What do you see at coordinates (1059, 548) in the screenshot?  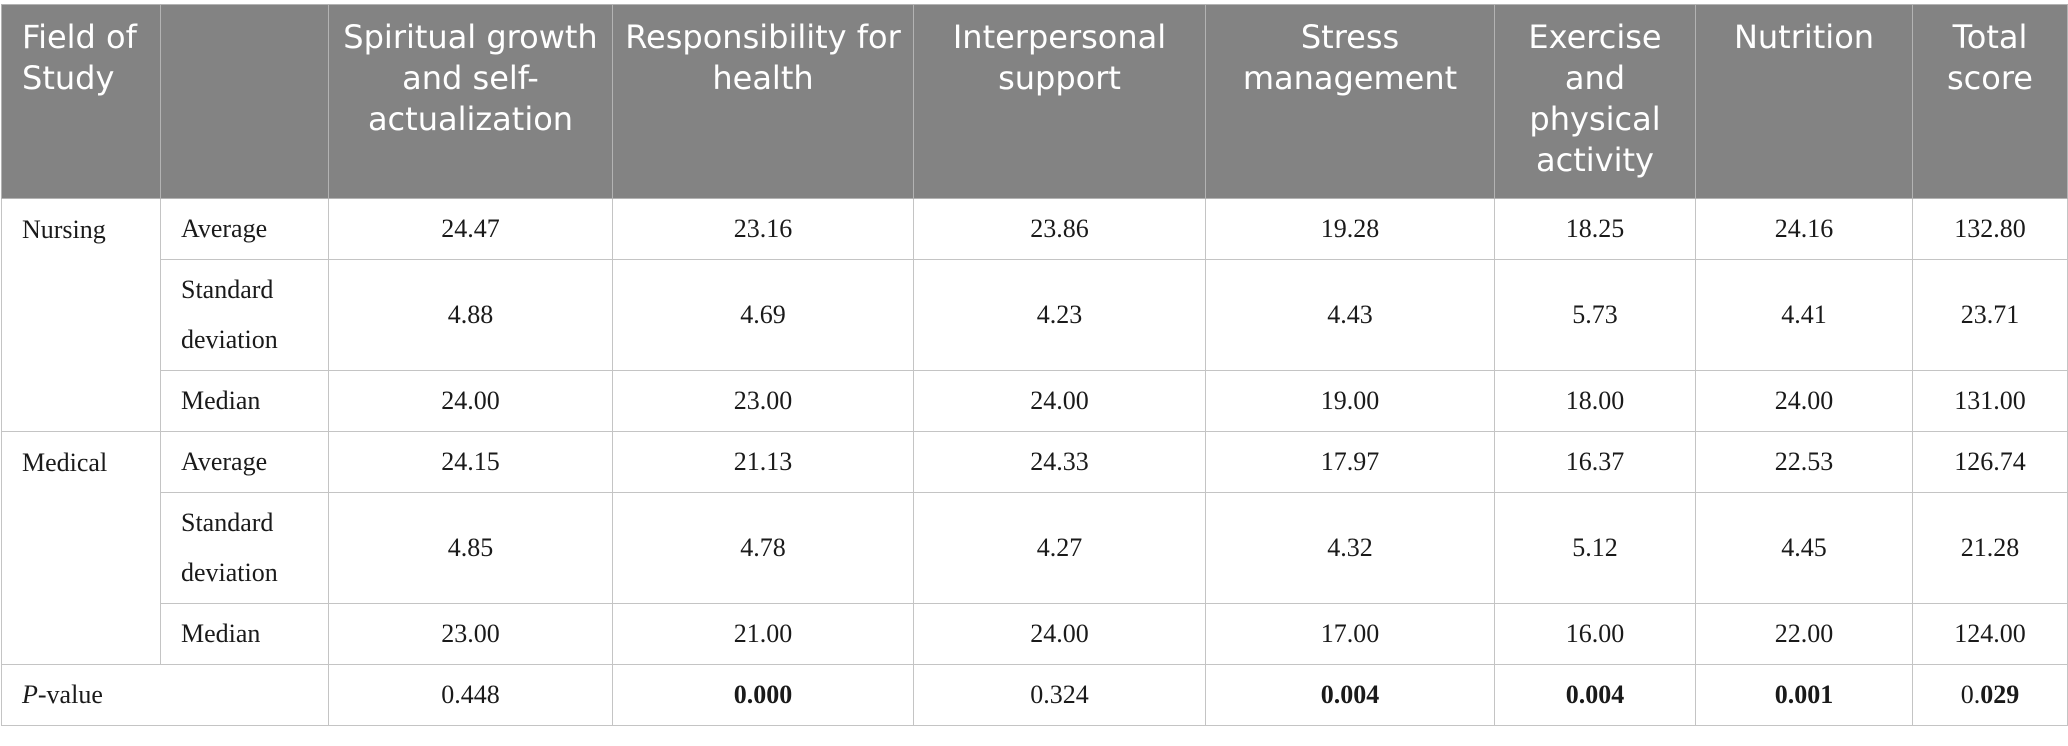 I see `value-cell: 4.27` at bounding box center [1059, 548].